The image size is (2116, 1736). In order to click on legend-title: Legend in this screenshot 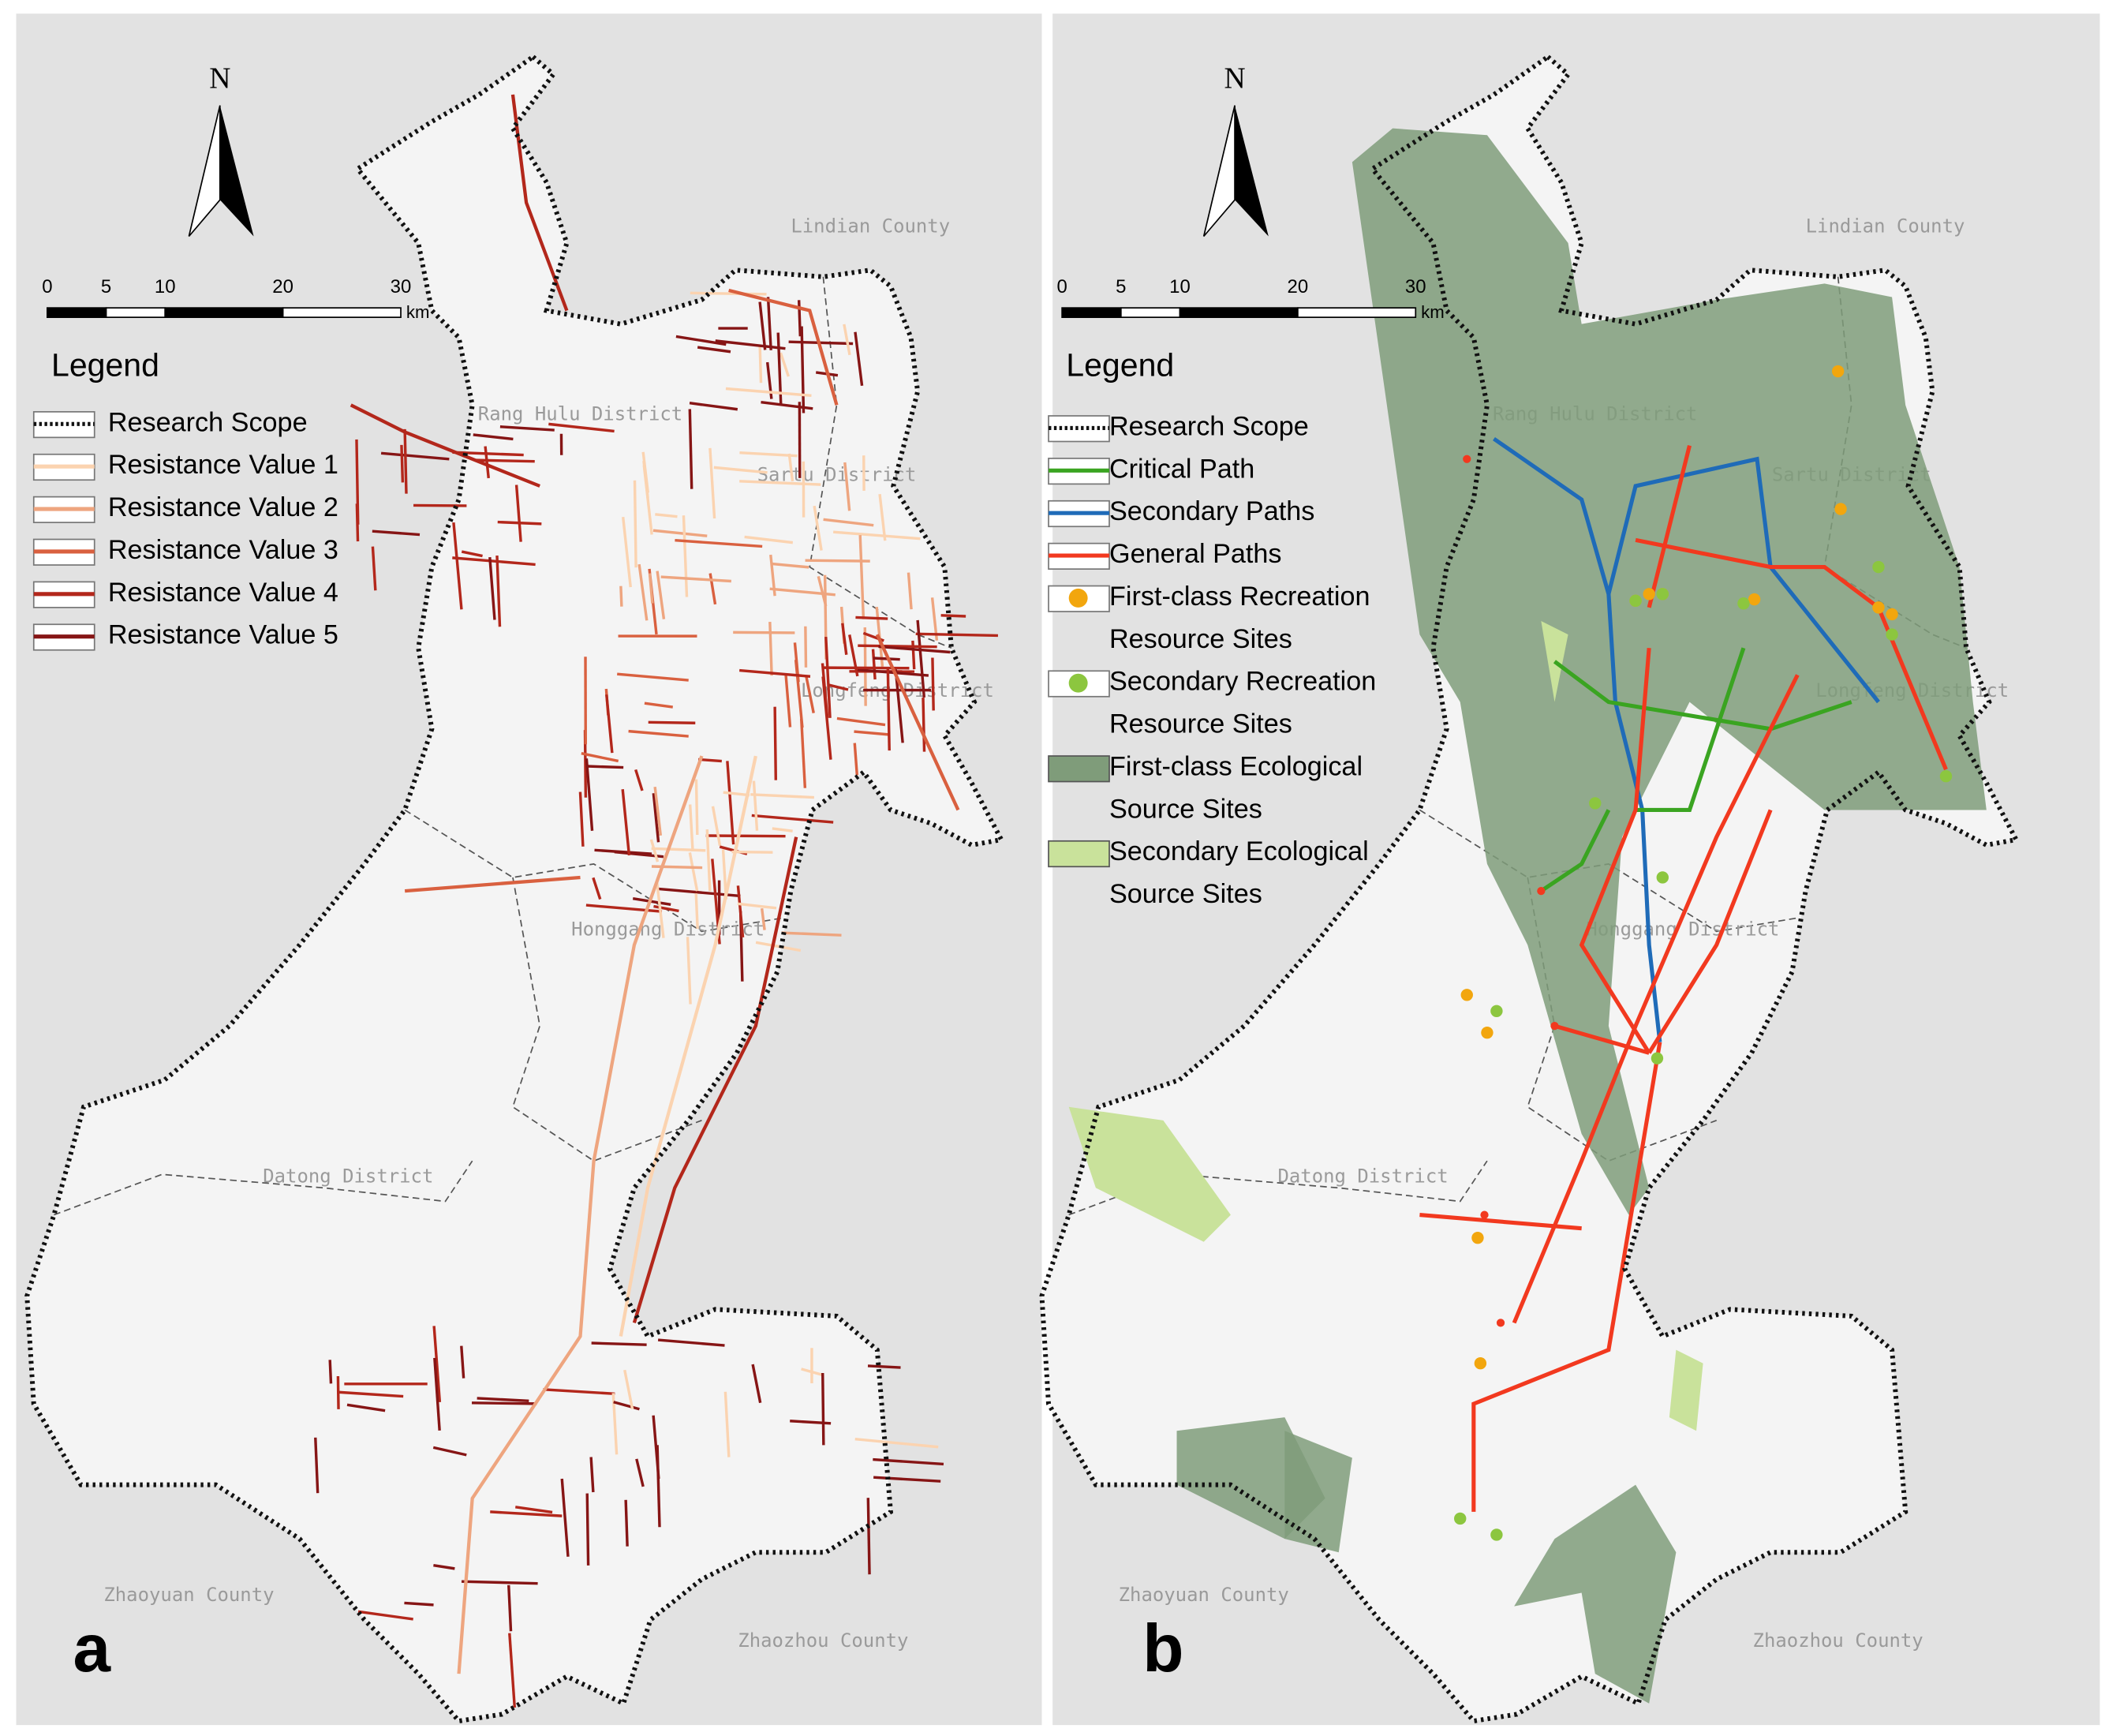, I will do `click(105, 364)`.